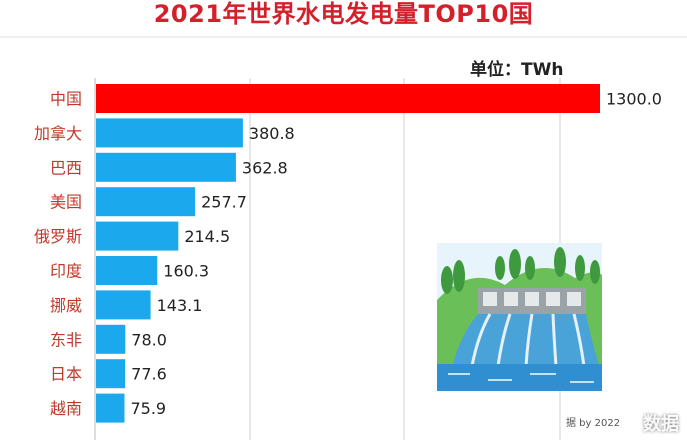 The width and height of the screenshot is (687, 440). What do you see at coordinates (149, 374) in the screenshot?
I see `value-label: 77.6` at bounding box center [149, 374].